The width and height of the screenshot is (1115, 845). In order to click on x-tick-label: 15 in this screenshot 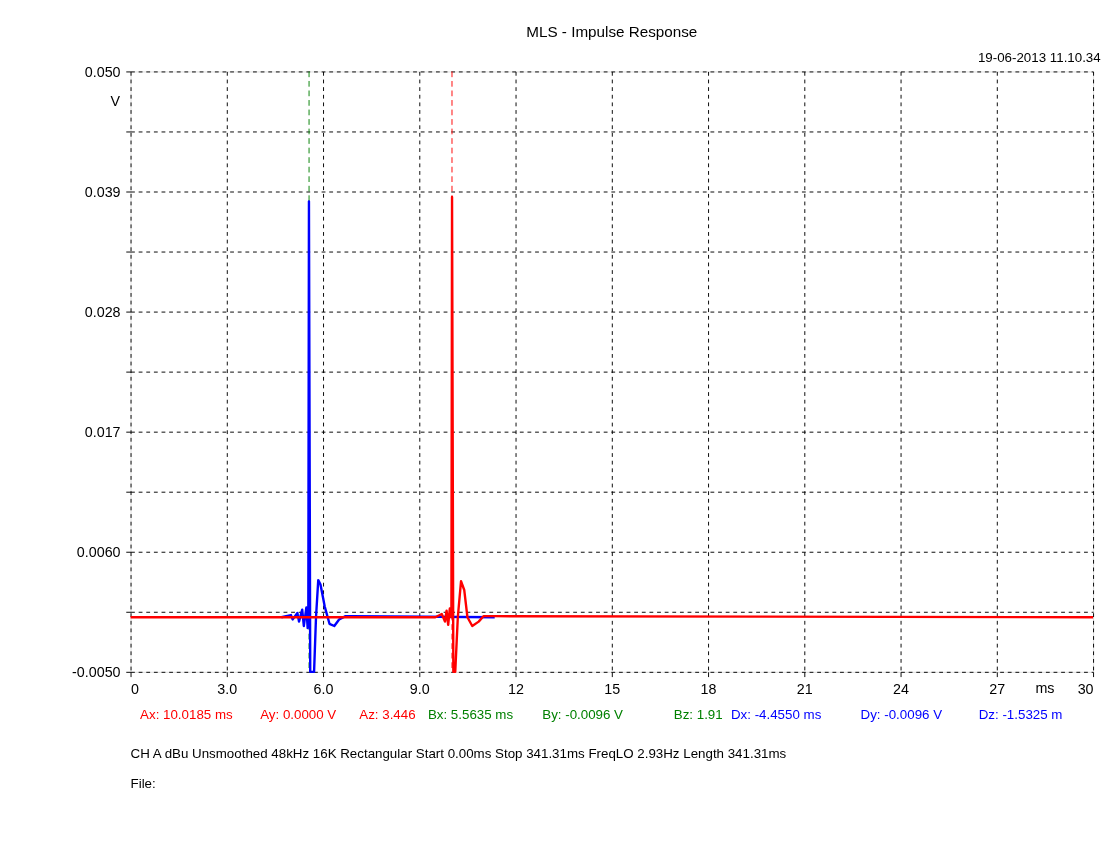, I will do `click(612, 689)`.